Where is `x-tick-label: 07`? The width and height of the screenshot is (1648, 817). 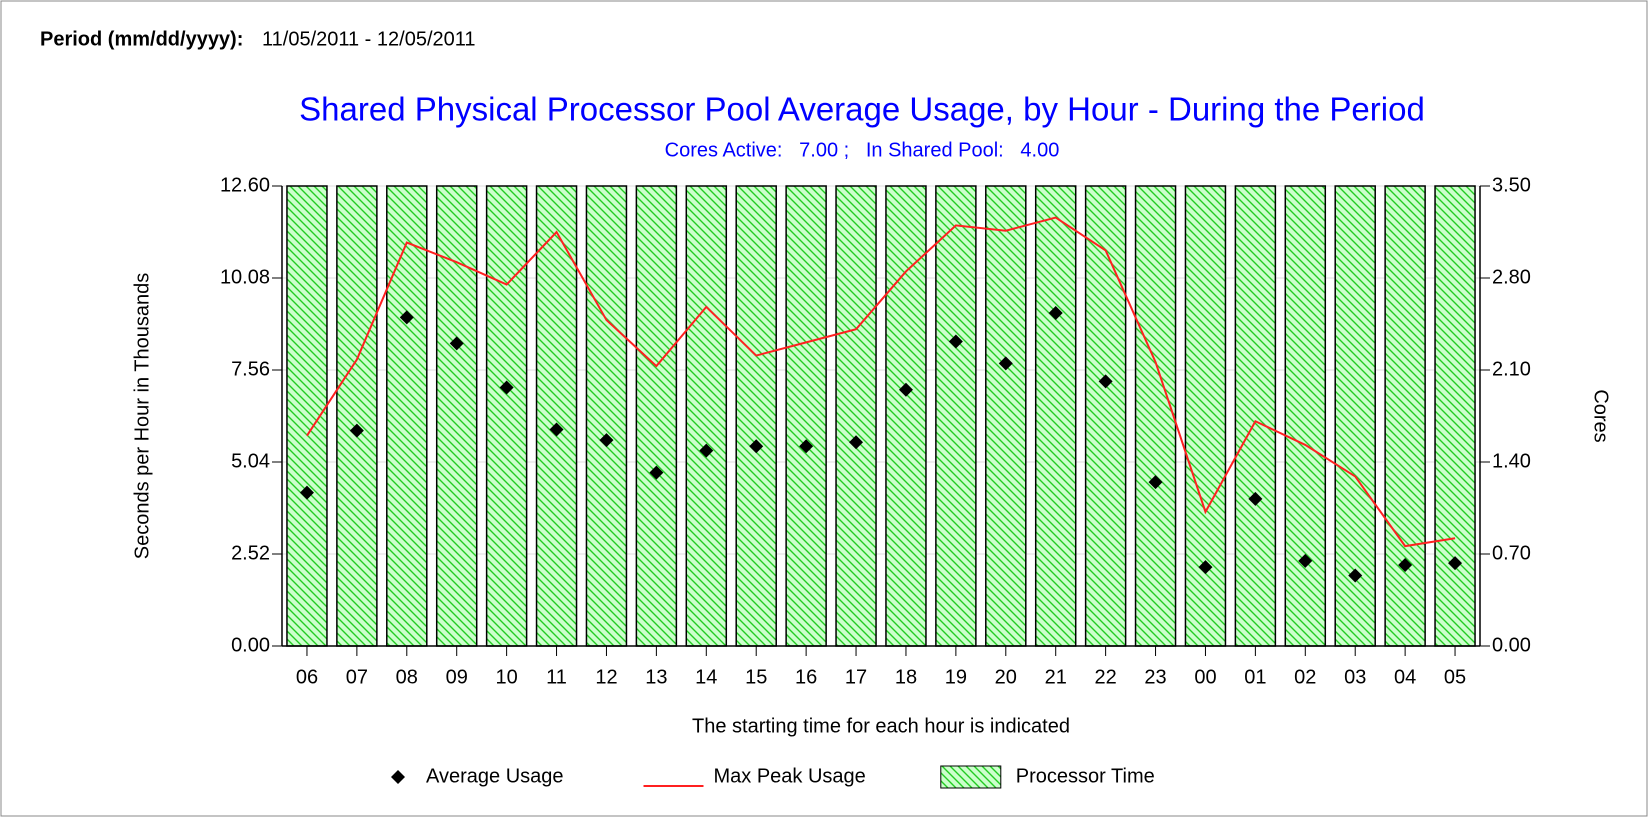
x-tick-label: 07 is located at coordinates (357, 677).